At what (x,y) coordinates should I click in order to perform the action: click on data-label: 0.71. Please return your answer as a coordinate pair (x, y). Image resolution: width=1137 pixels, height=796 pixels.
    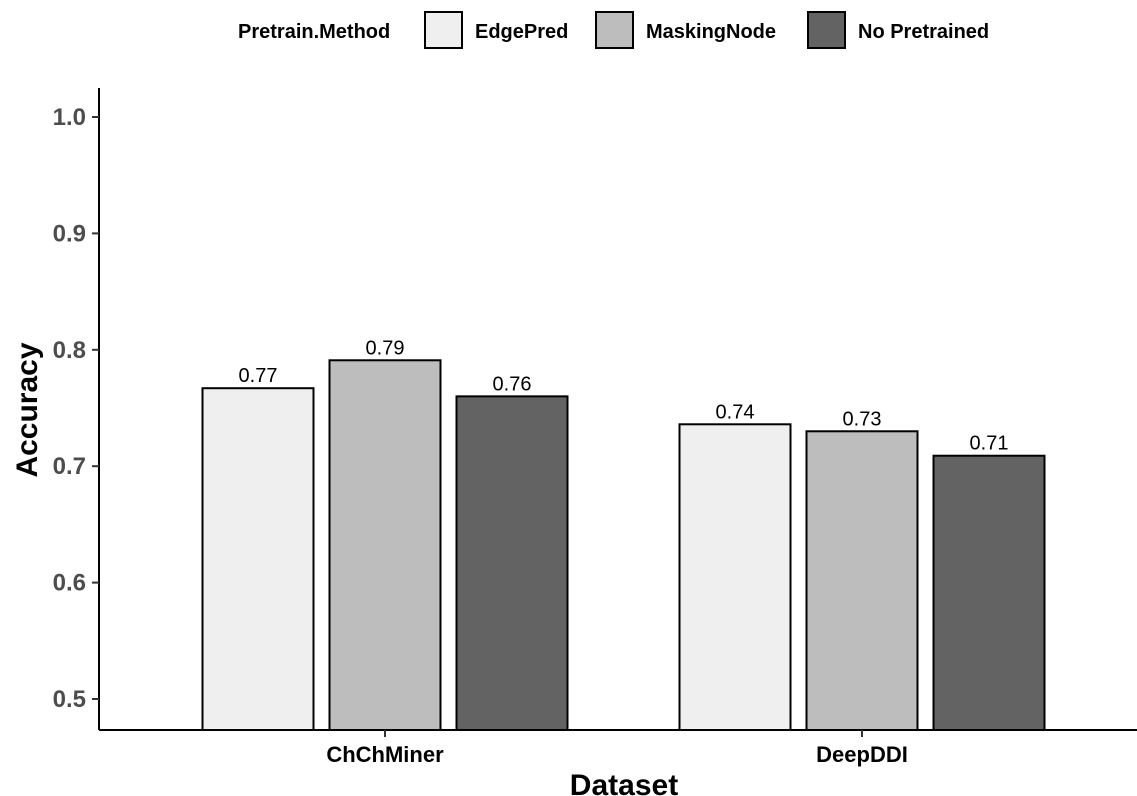
    Looking at the image, I should click on (989, 444).